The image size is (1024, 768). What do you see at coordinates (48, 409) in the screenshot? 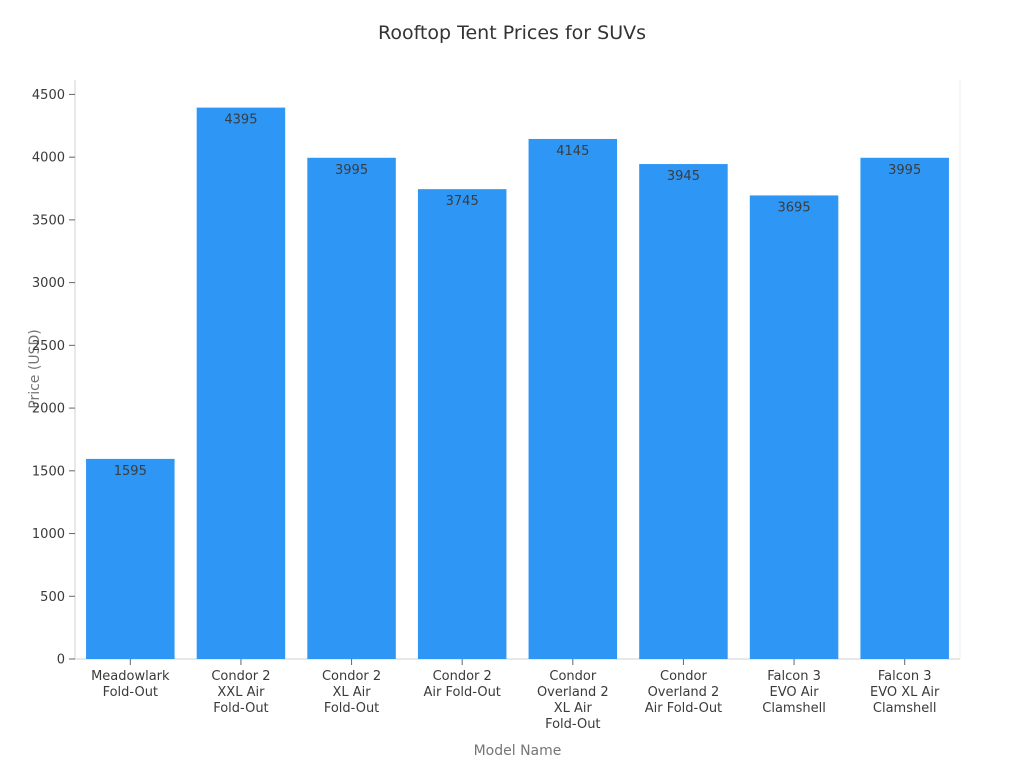
I see `y-tick-label: 2000` at bounding box center [48, 409].